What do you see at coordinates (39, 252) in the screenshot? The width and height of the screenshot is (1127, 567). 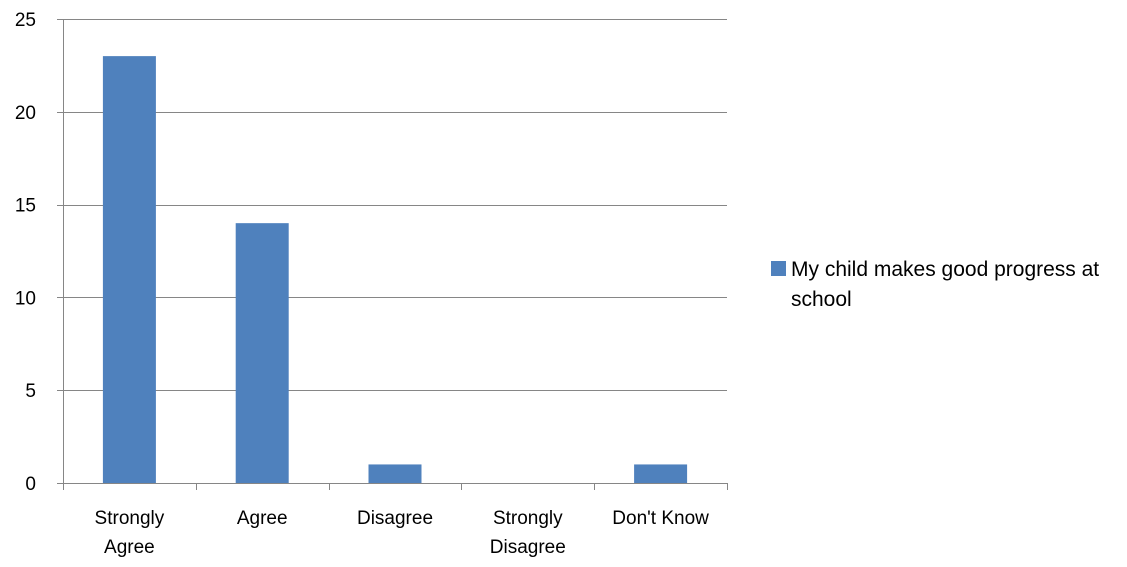 I see `y-axis-ticks: 0 5 10 15 20 25` at bounding box center [39, 252].